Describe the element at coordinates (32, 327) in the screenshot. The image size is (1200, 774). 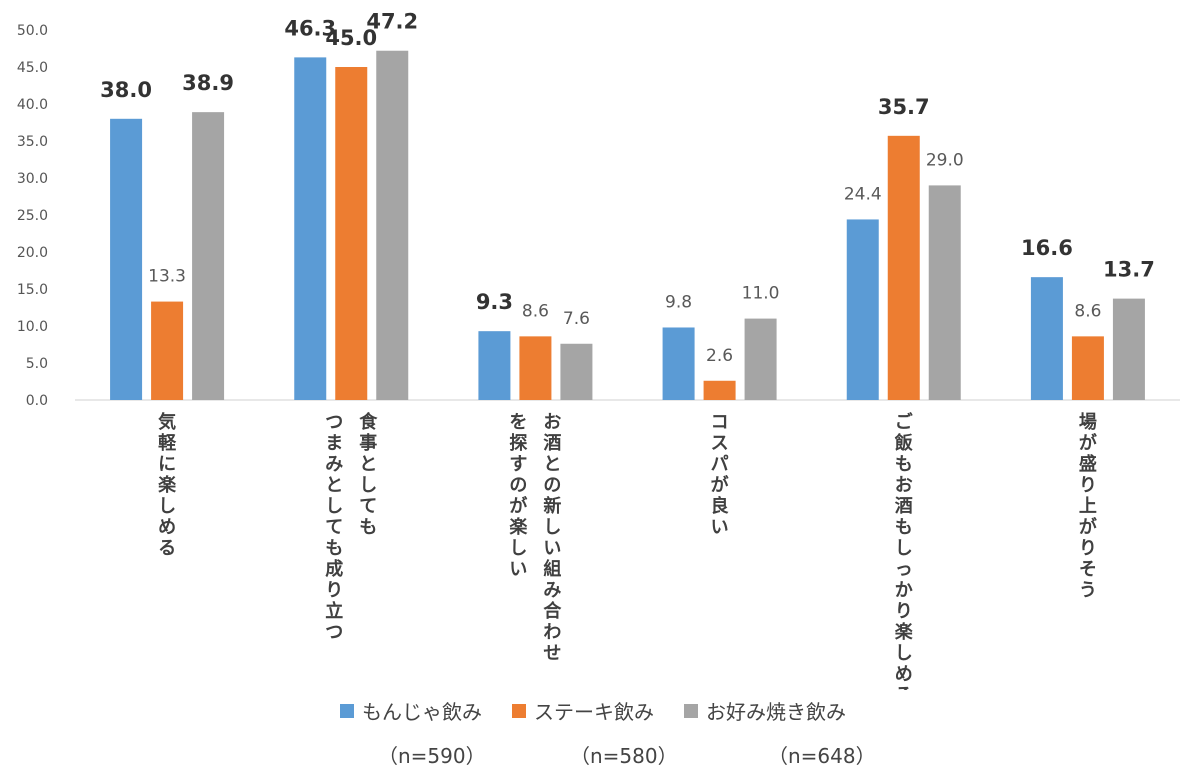
I see `y-tick-label: 10.0` at that location.